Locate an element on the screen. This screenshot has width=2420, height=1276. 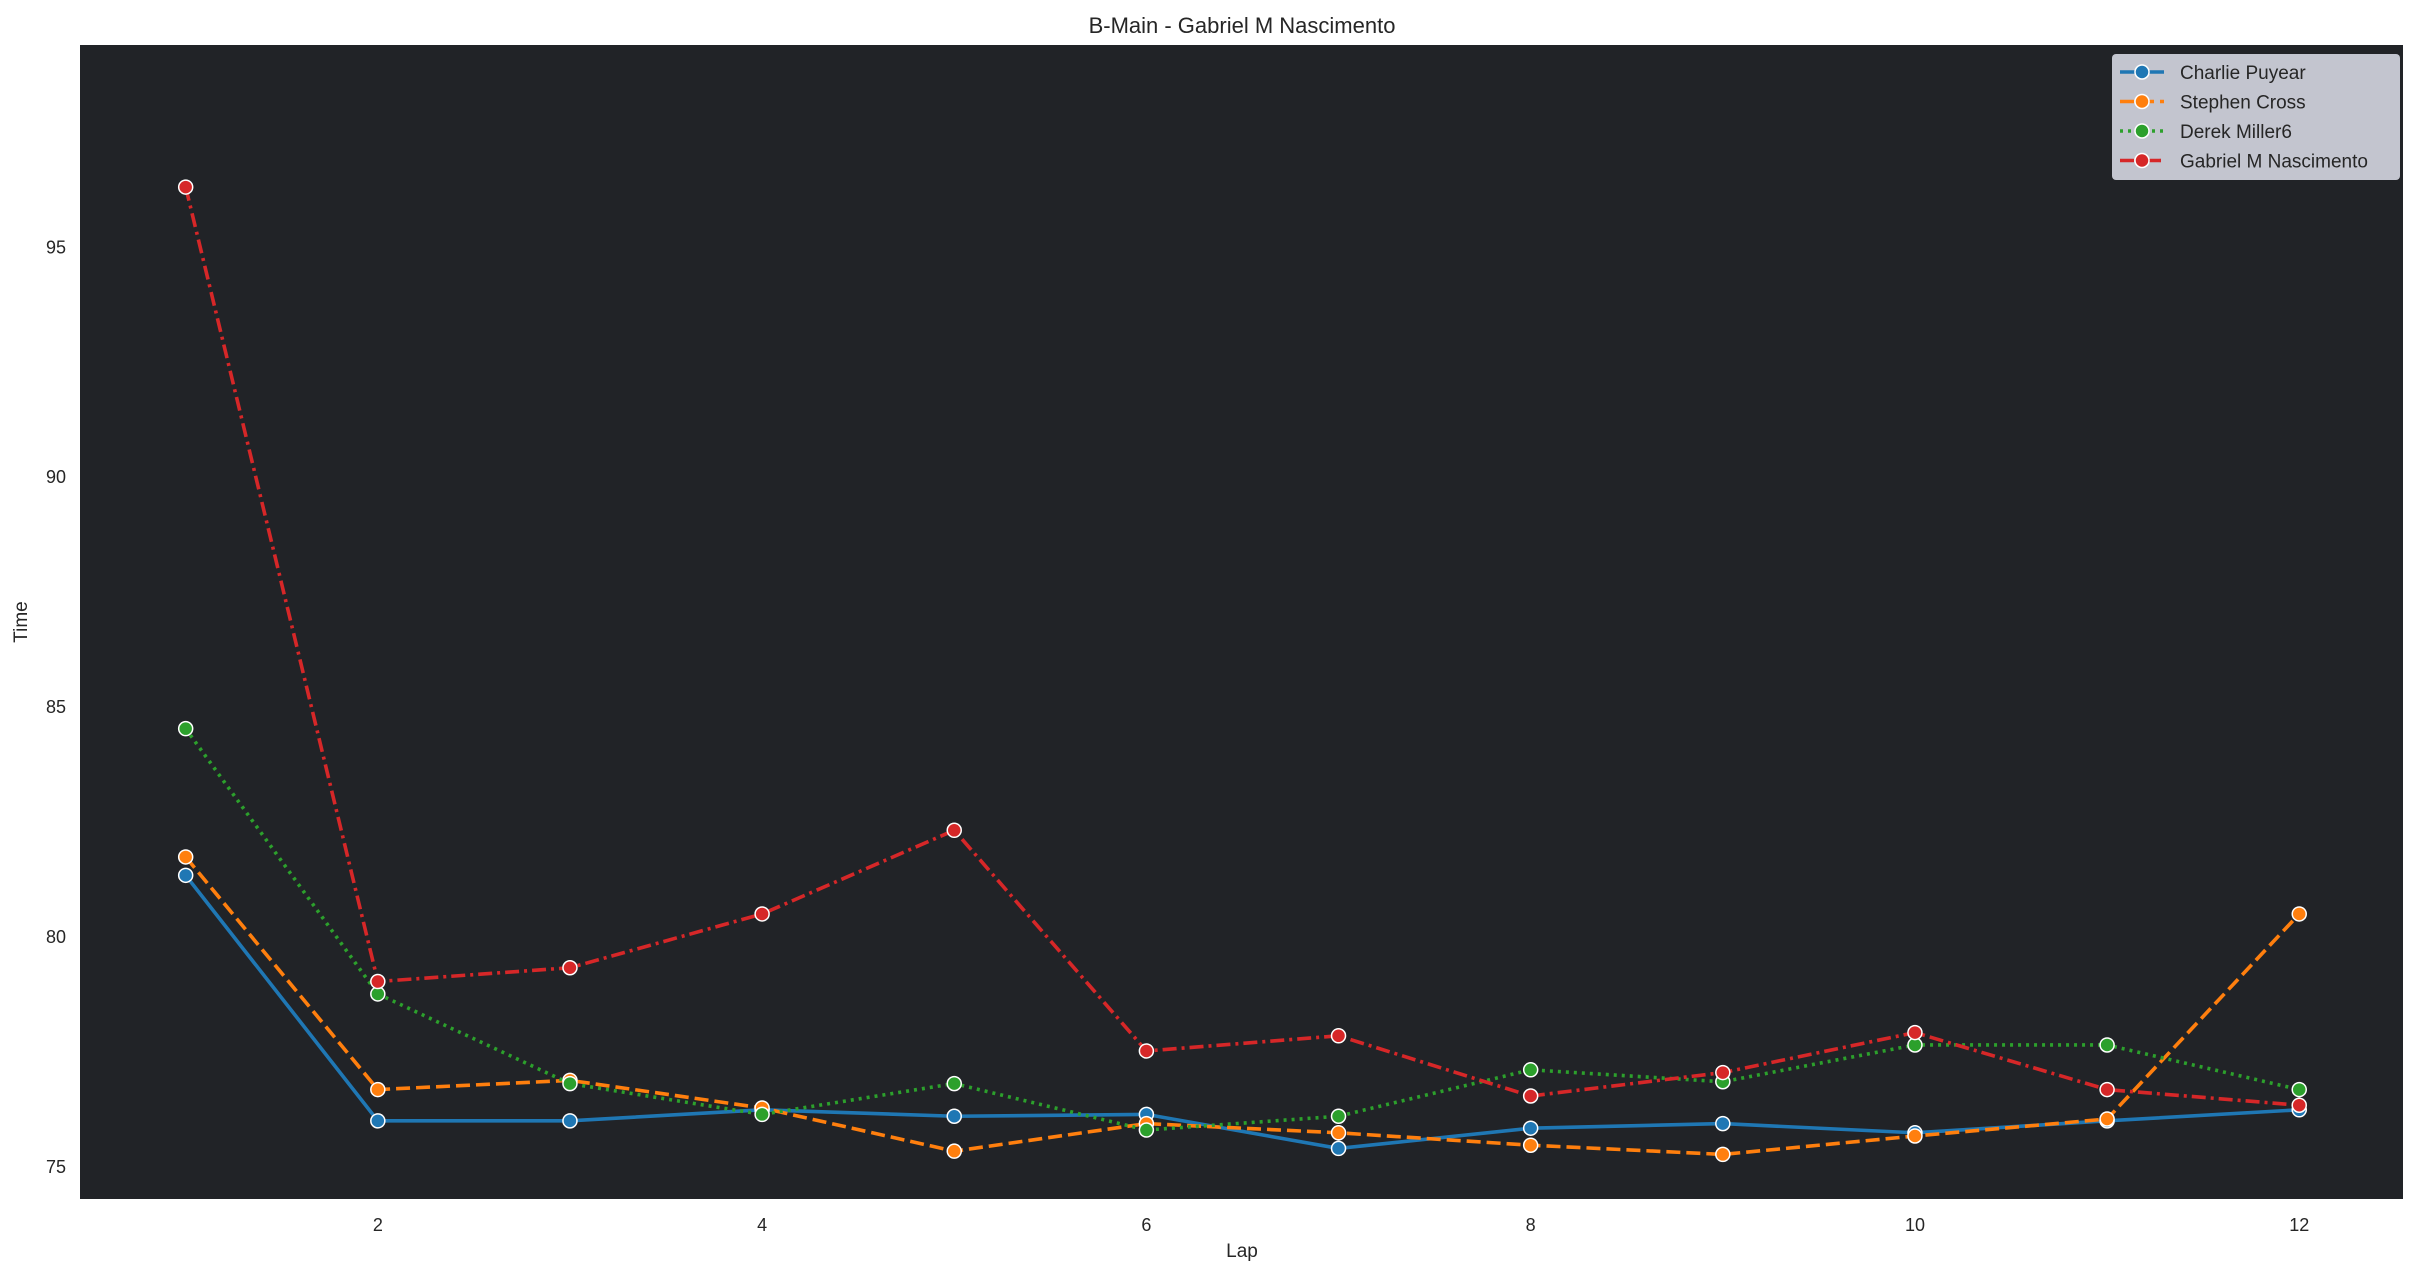
y-tick-label: 85 is located at coordinates (56, 707).